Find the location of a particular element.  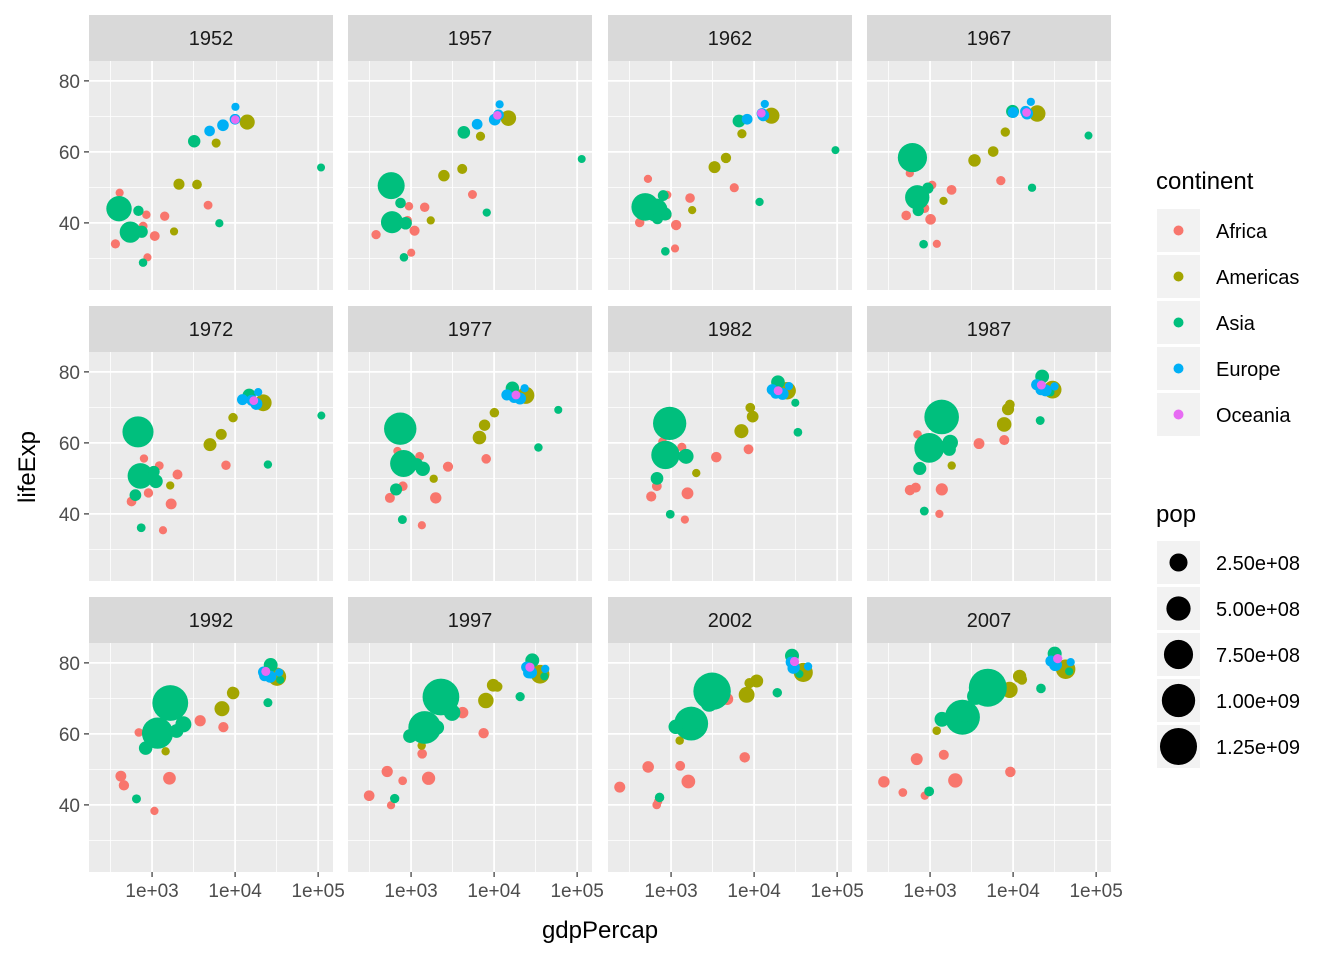

legend-item-americas: Americas is located at coordinates (1228, 276).